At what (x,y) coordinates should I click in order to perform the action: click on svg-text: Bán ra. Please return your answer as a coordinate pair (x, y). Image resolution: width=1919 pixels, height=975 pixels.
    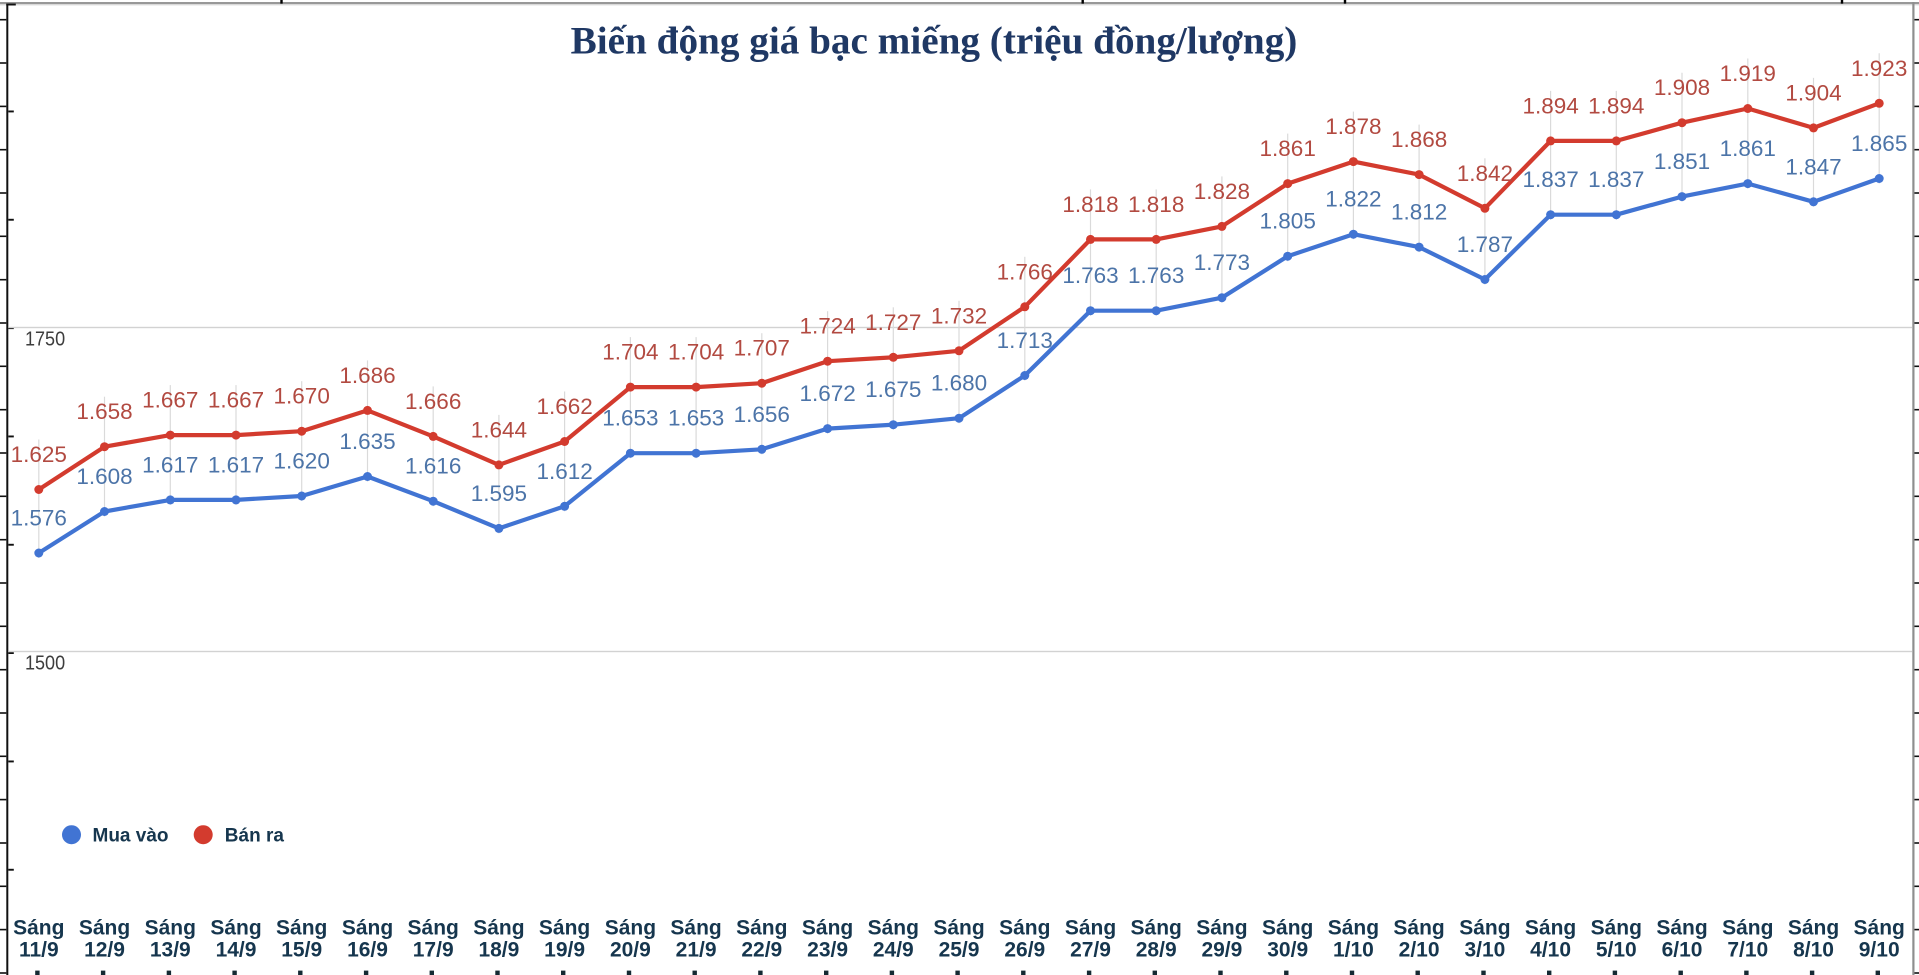
    Looking at the image, I should click on (255, 836).